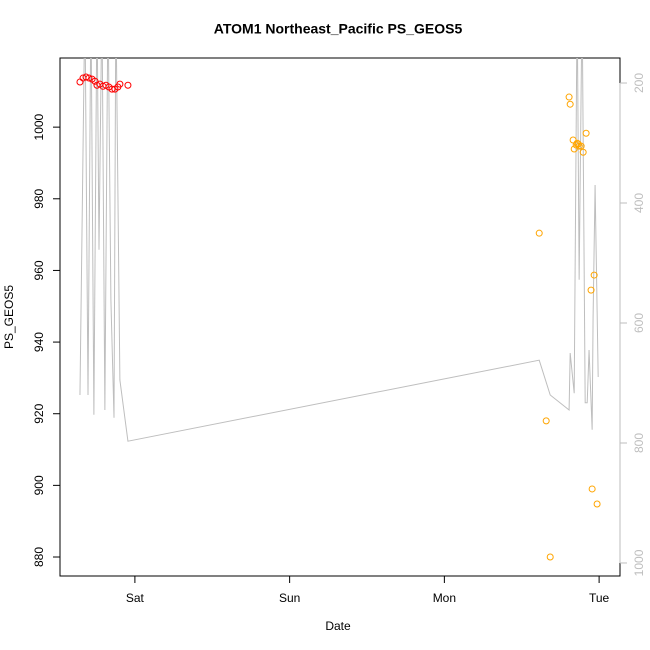 This screenshot has height=650, width=650. What do you see at coordinates (39, 485) in the screenshot?
I see `y-tick-label: 900` at bounding box center [39, 485].